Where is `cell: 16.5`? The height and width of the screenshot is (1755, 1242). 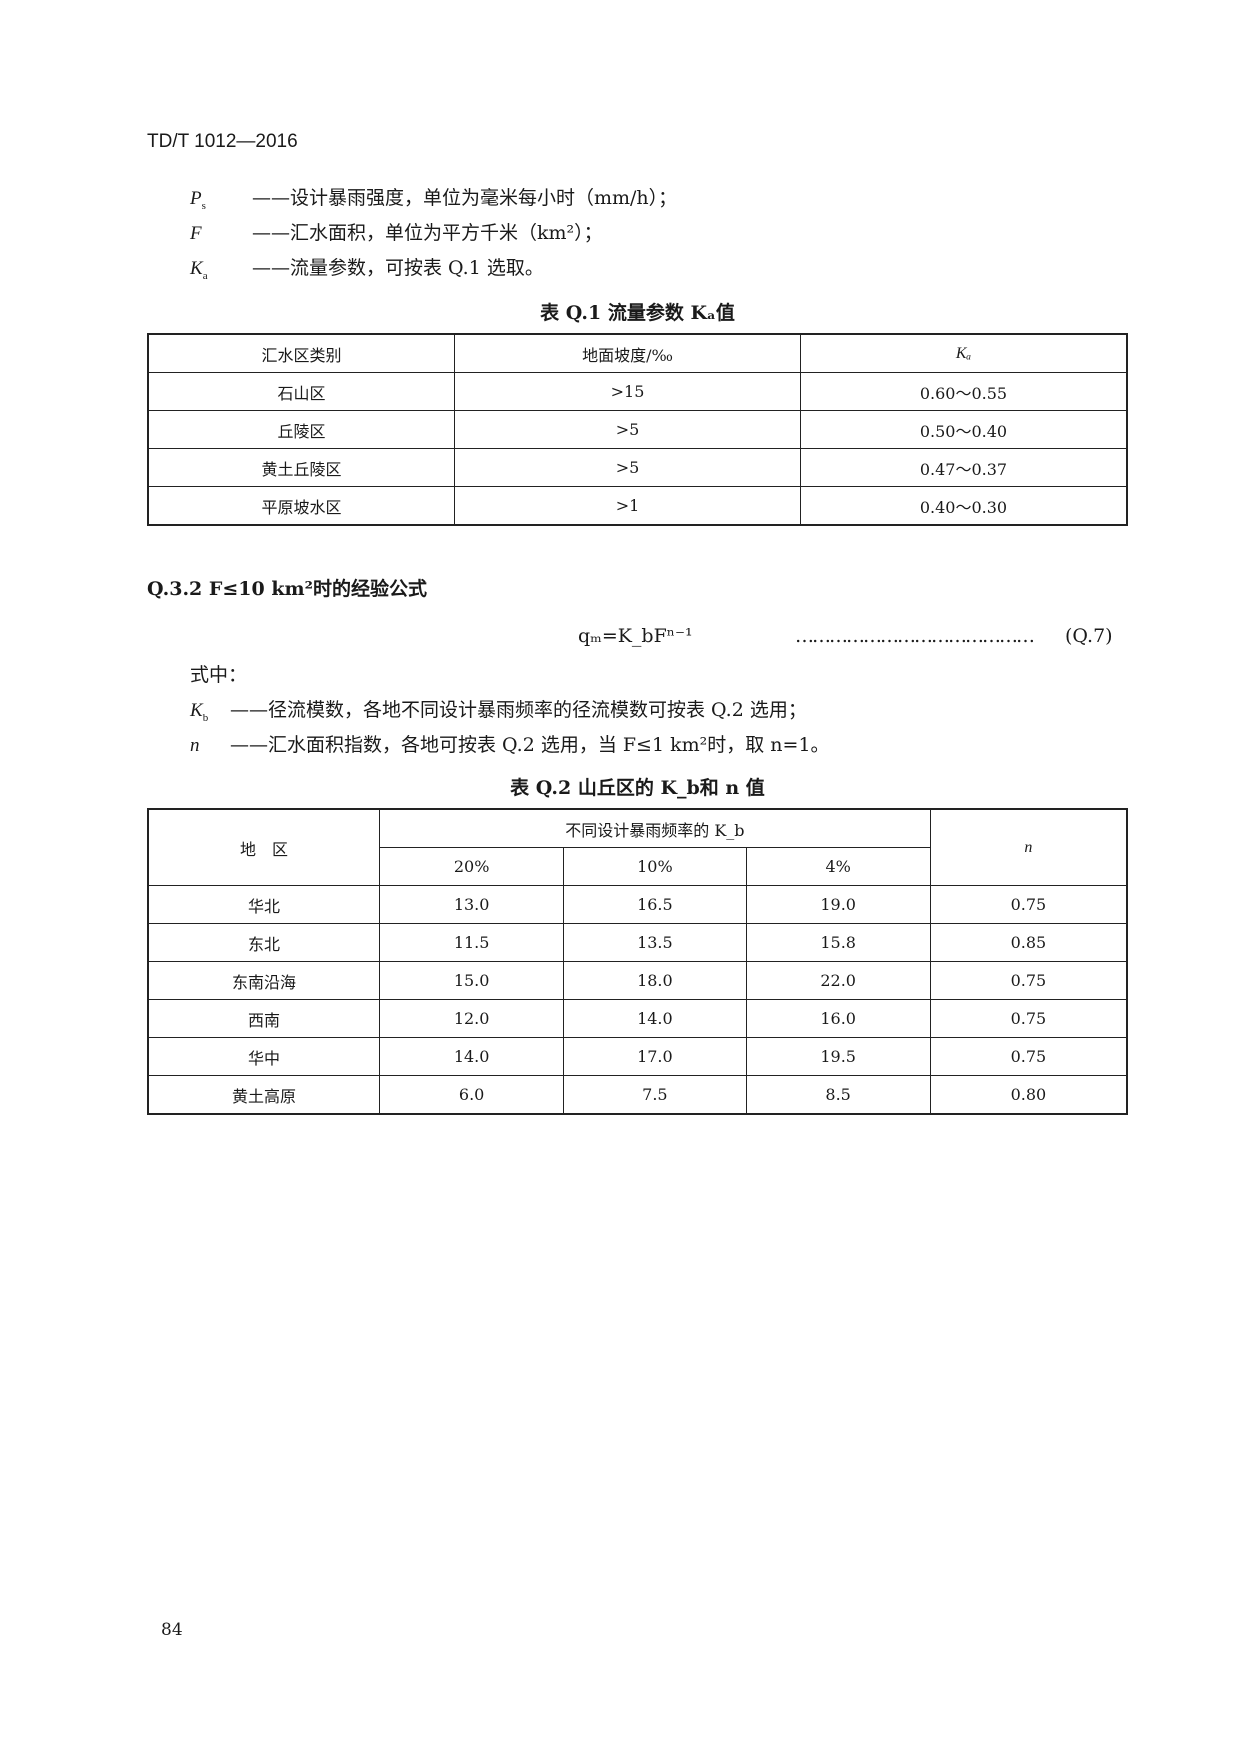 cell: 16.5 is located at coordinates (655, 904).